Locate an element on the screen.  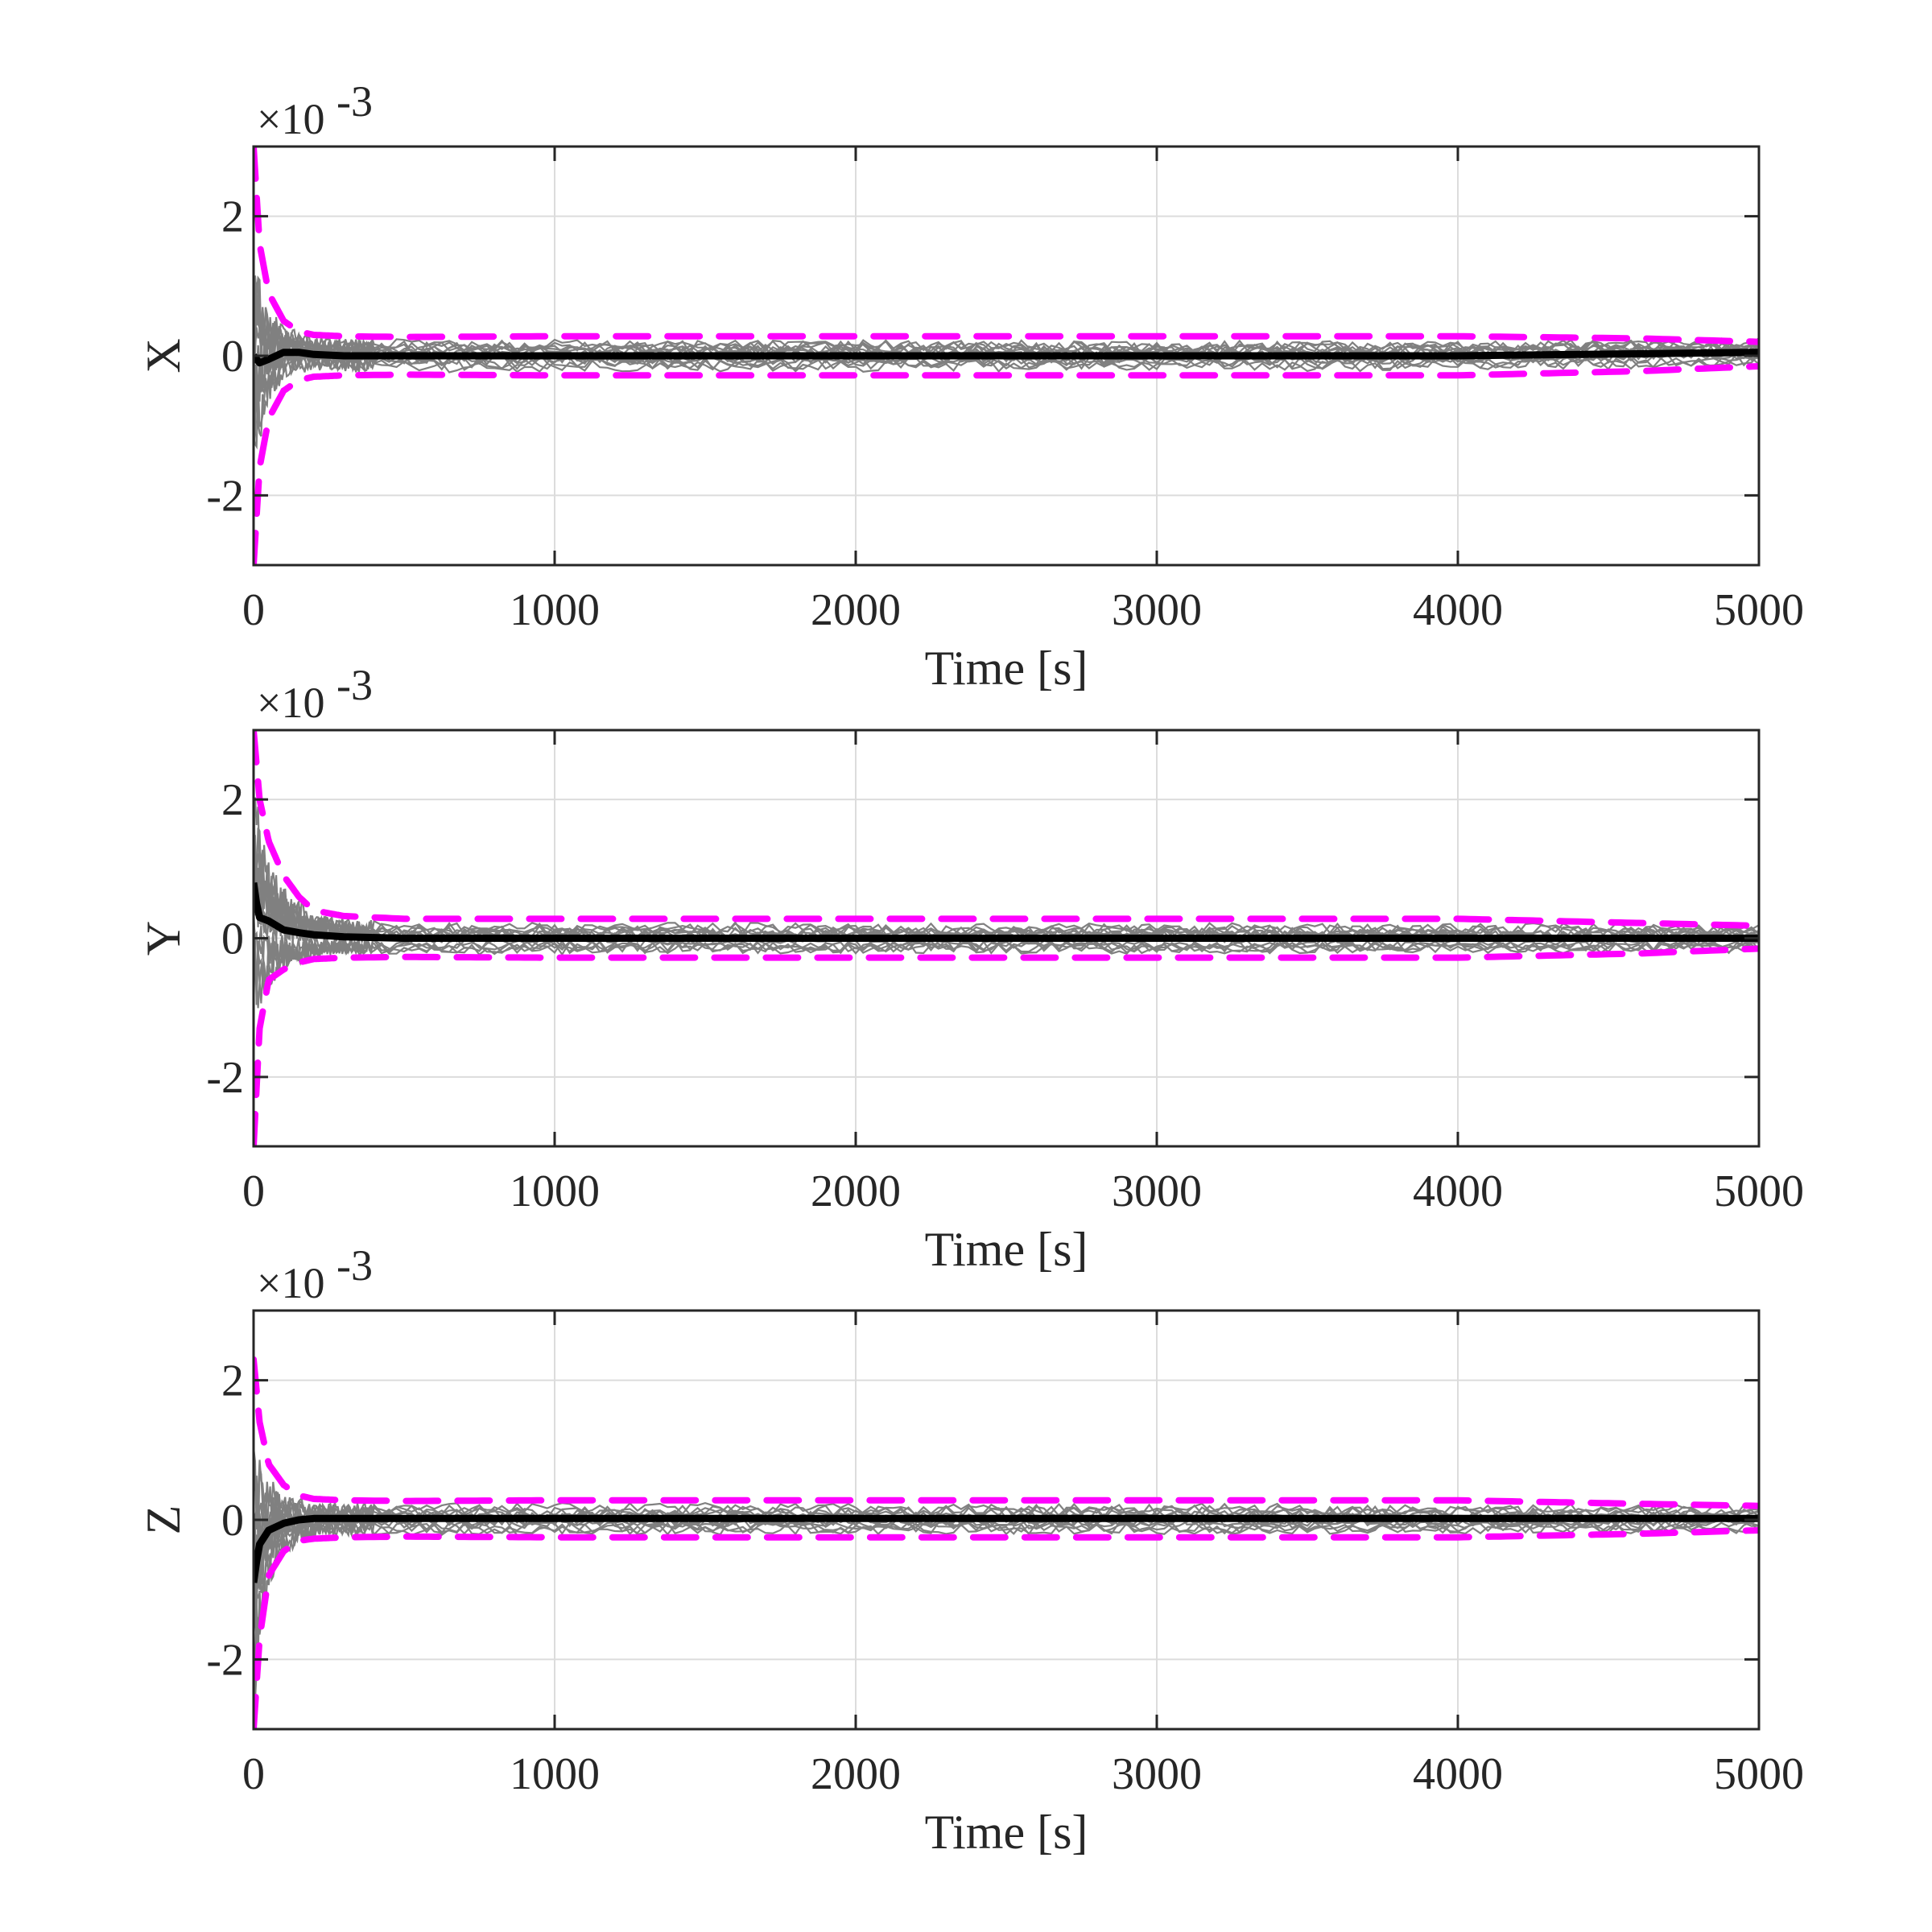
y-axis-label: X is located at coordinates (163, 355).